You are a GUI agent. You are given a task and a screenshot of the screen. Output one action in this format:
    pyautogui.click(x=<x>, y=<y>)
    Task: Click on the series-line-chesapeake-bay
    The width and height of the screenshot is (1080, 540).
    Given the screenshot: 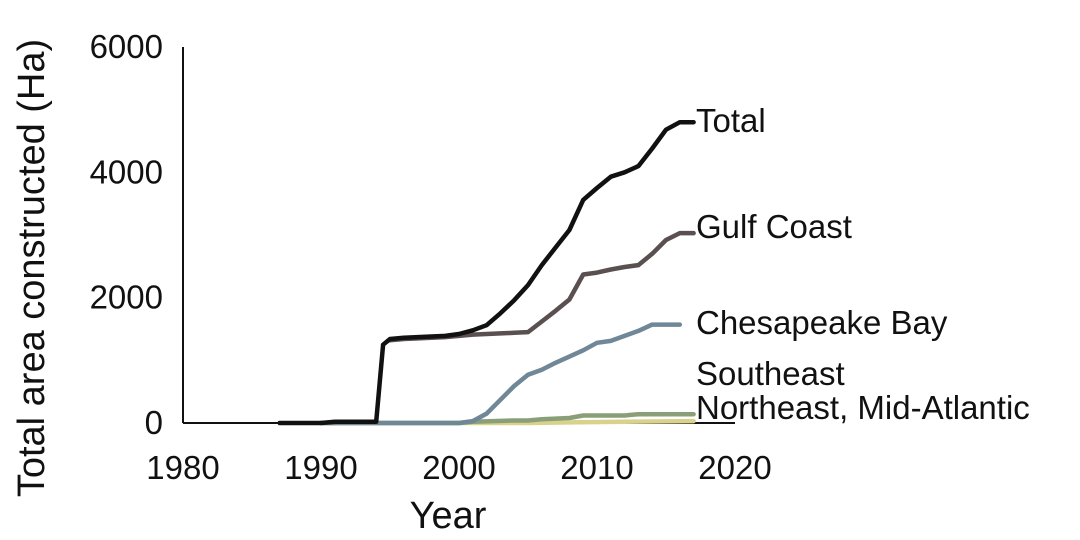 What is the action you would take?
    pyautogui.click(x=500, y=374)
    